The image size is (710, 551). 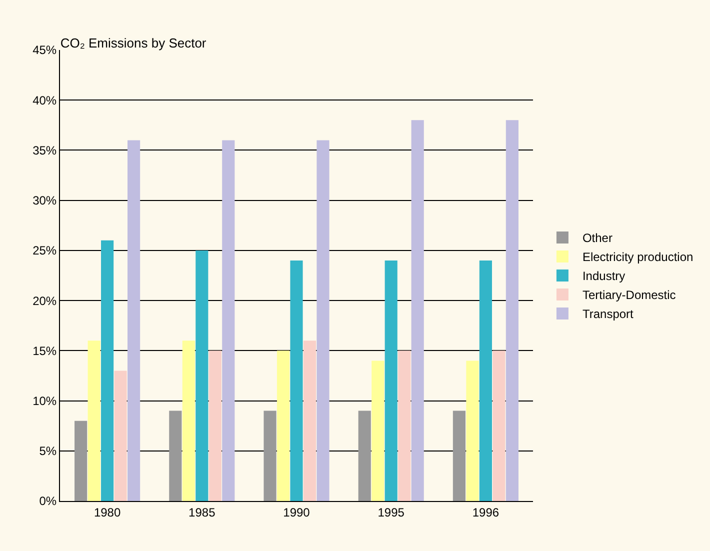 I want to click on chart-title: CO₂ Emissions by Sector, so click(x=133, y=43).